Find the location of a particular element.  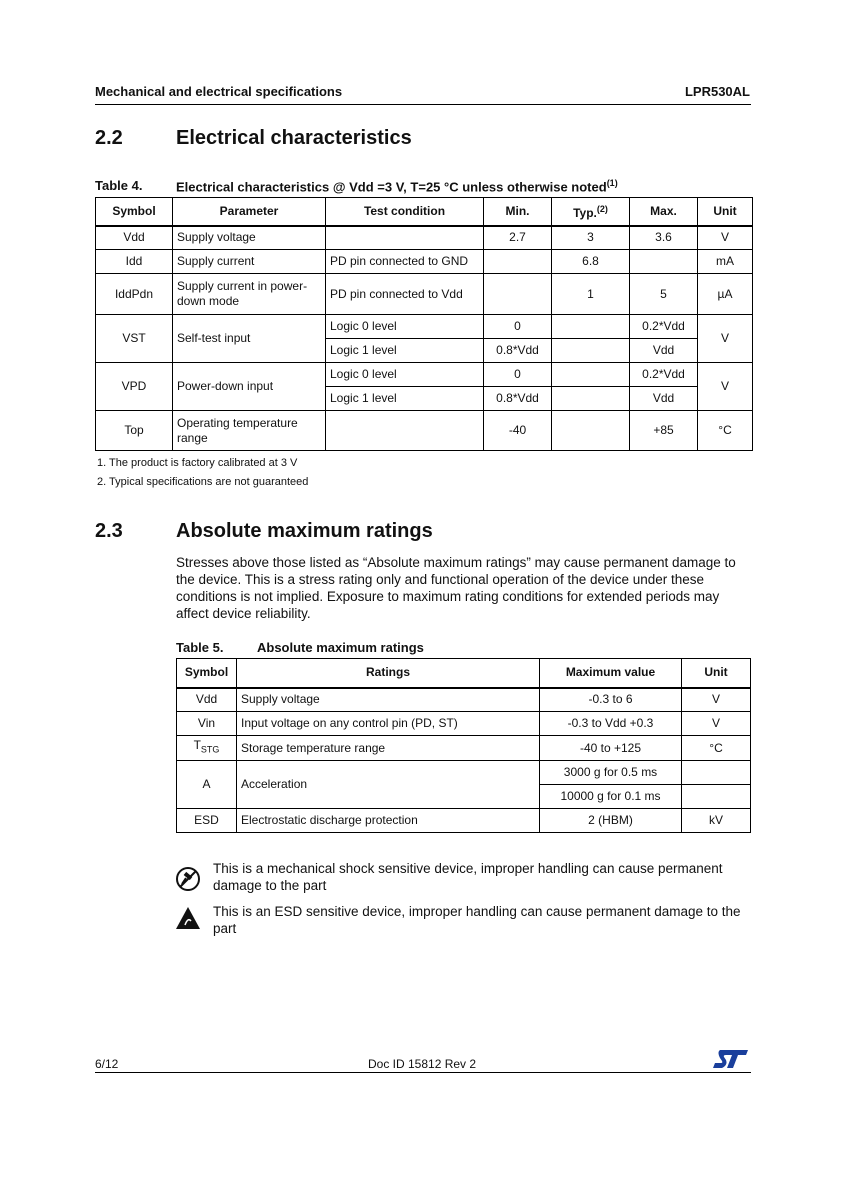

col-typ: Typ.(2) is located at coordinates (590, 211).